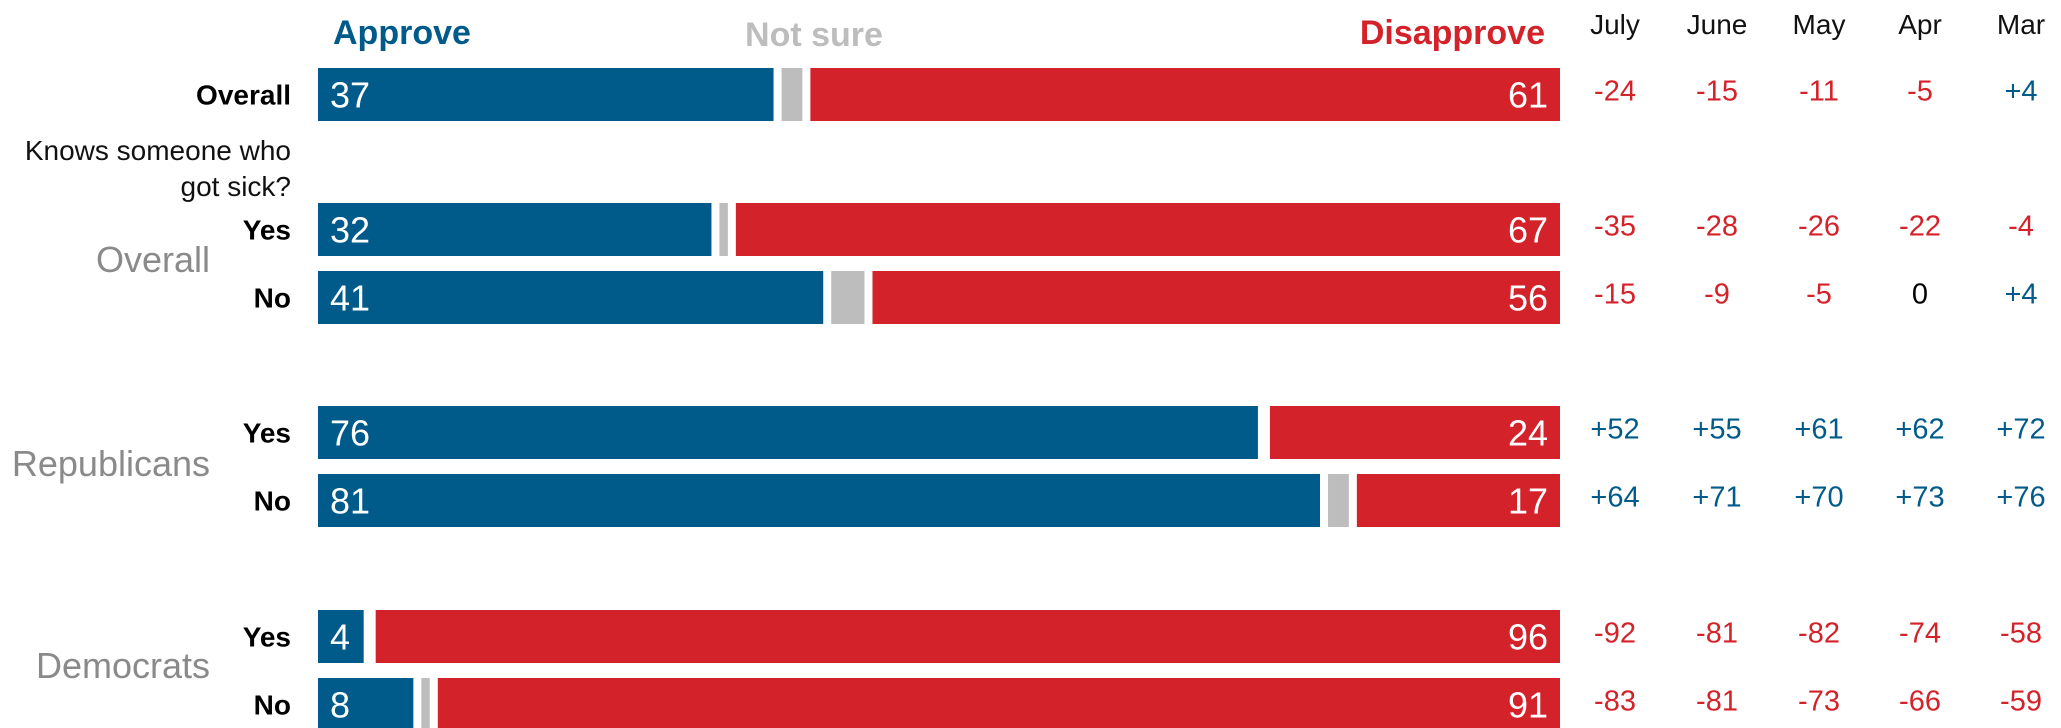 This screenshot has width=2061, height=728. Describe the element at coordinates (1452, 33) in the screenshot. I see `legend-disapprove: Disapprove` at that location.